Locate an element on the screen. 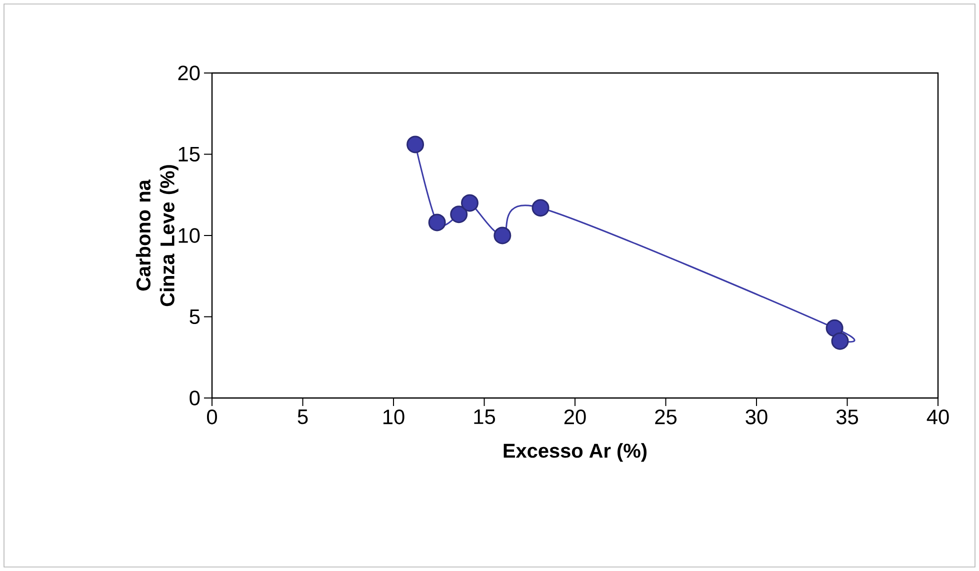 This screenshot has height=571, width=979. y-axis-title: Carbono na Cinza Leve (%) is located at coordinates (157, 235).